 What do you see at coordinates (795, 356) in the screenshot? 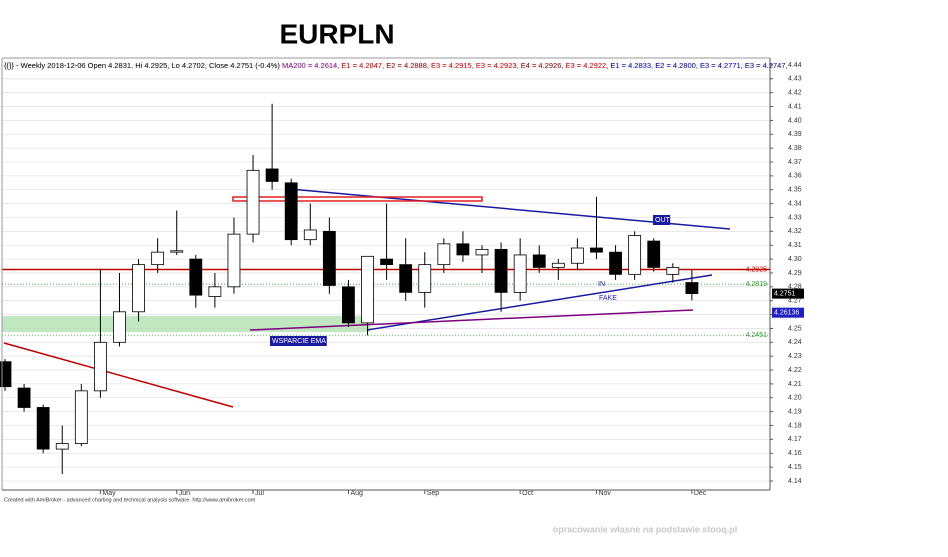
I see `y-tick-label: 4.23` at bounding box center [795, 356].